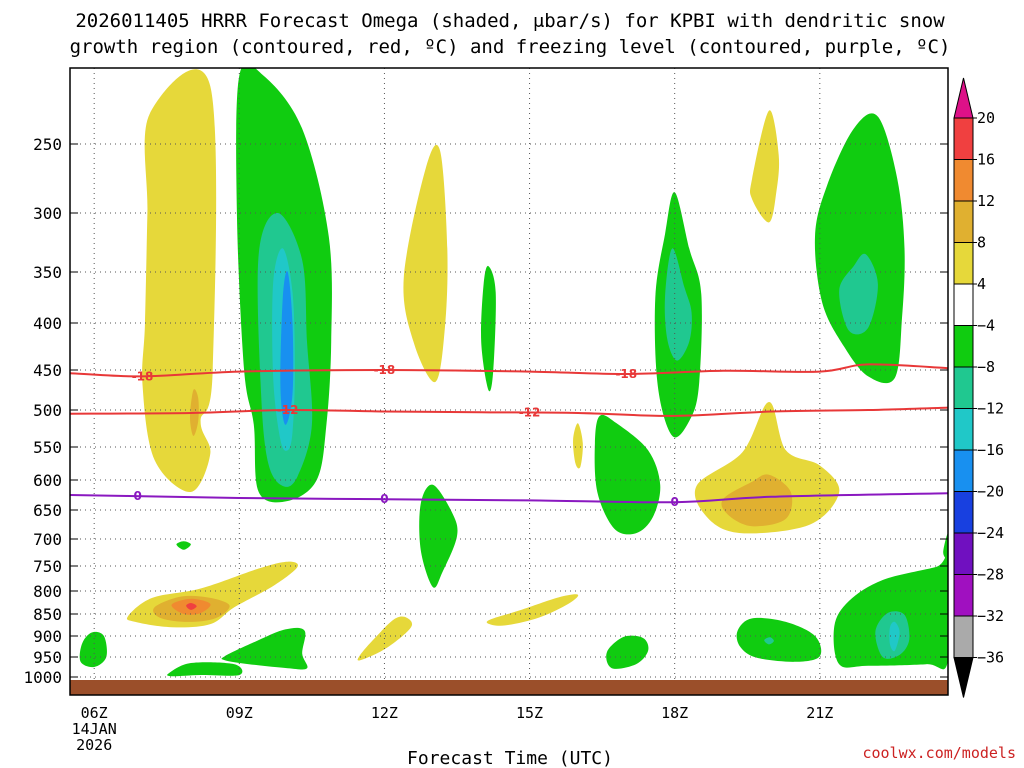 The width and height of the screenshot is (1024, 768). What do you see at coordinates (986, 326) in the screenshot?
I see `colorbar-label-5: −4` at bounding box center [986, 326].